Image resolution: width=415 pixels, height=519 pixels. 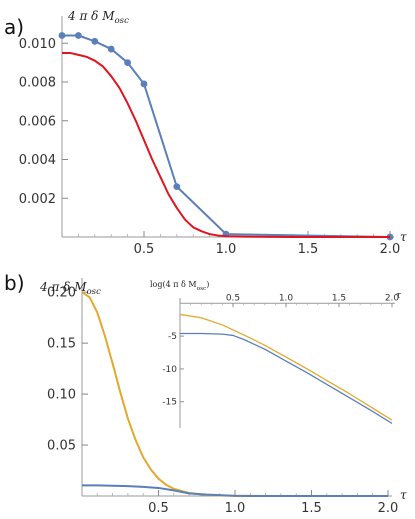 What do you see at coordinates (37, 160) in the screenshot?
I see `y-tick-label: 0.004` at bounding box center [37, 160].